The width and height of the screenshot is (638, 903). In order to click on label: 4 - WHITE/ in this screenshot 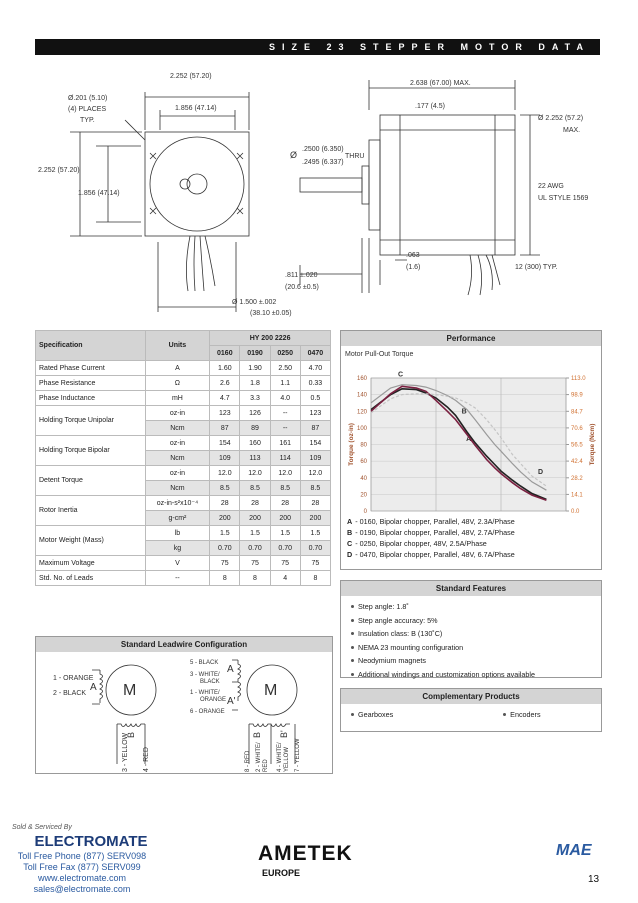, I will do `click(280, 757)`.